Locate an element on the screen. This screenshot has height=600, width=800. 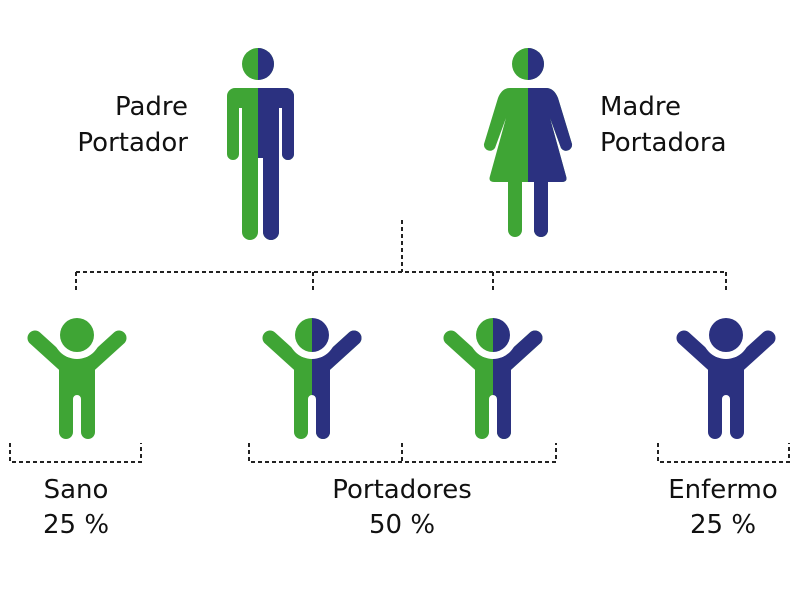
outcome-carriers-percent: 50 % is located at coordinates (402, 525).